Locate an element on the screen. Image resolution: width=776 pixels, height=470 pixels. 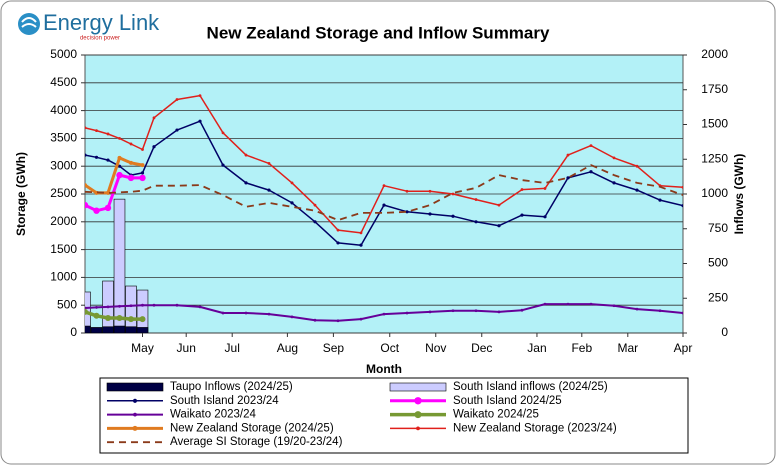
y-tick-label: 3500 is located at coordinates (63, 138).